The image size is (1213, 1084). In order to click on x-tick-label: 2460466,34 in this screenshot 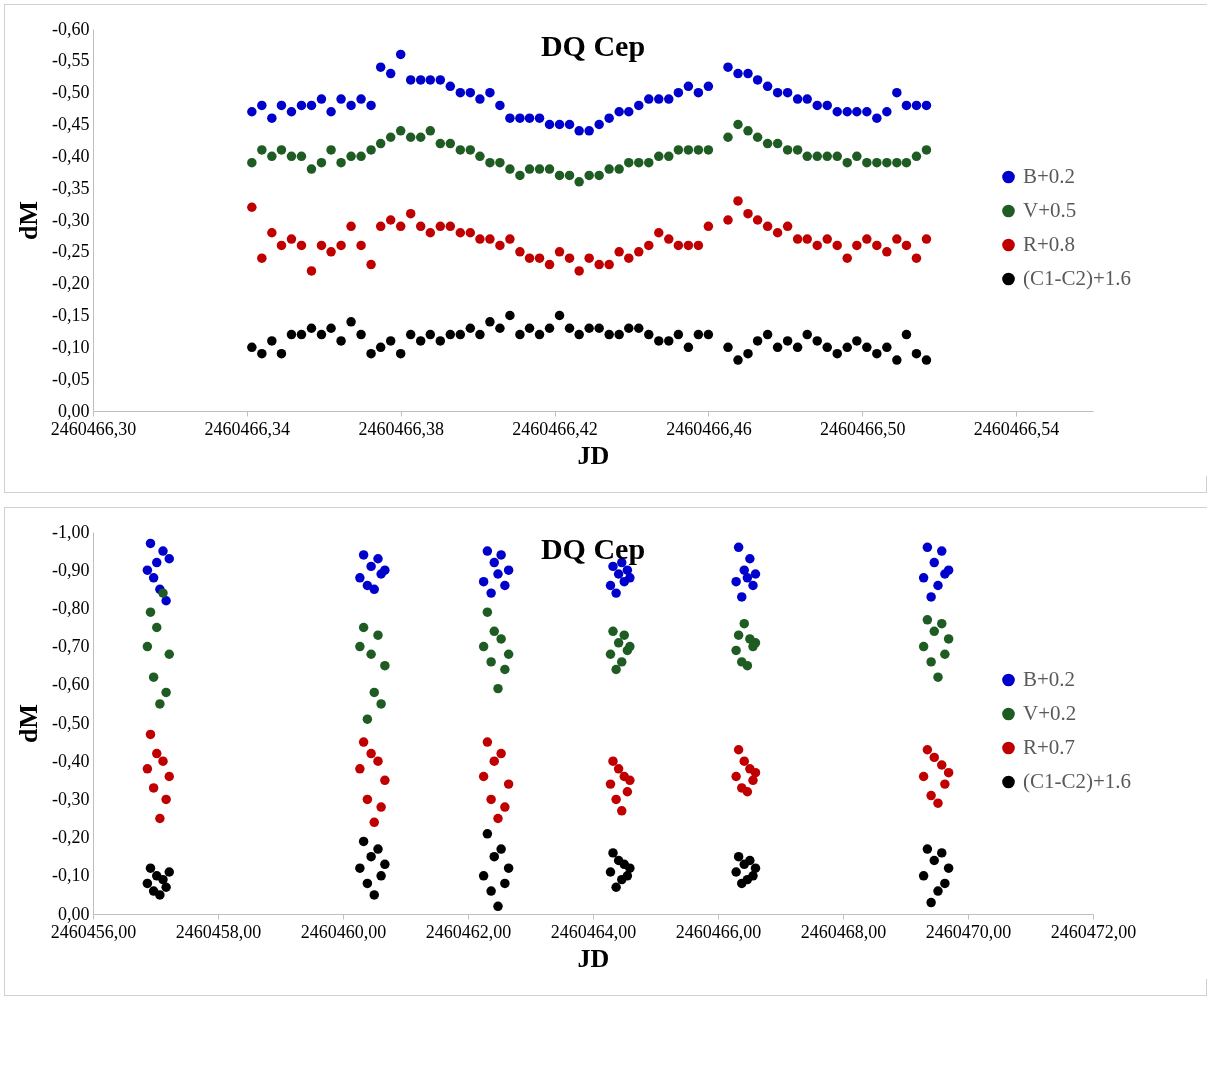, I will do `click(247, 428)`.